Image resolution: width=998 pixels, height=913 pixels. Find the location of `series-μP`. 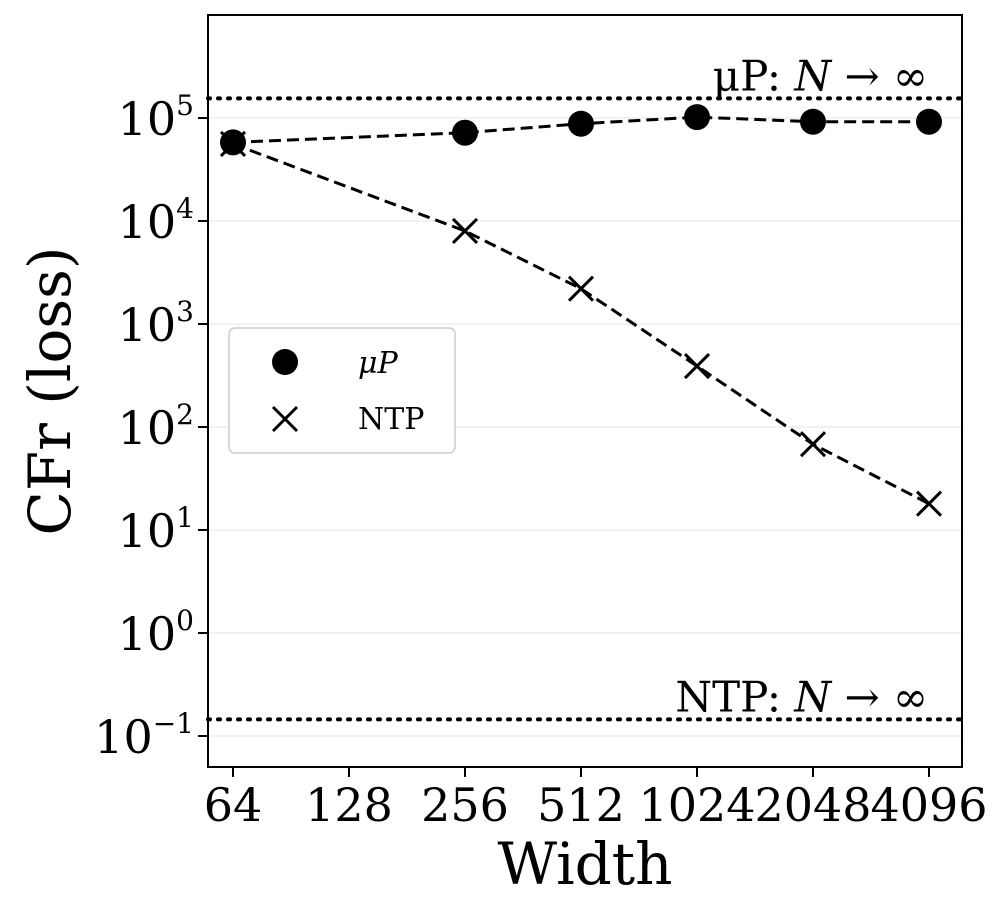

series-μP is located at coordinates (581, 130).